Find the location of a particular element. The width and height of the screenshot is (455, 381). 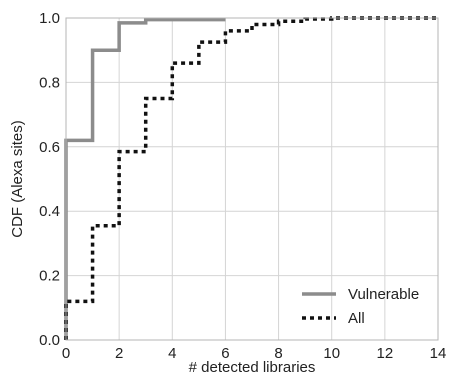

y-axis-label: CDF (Alexa sites) is located at coordinates (17, 179).